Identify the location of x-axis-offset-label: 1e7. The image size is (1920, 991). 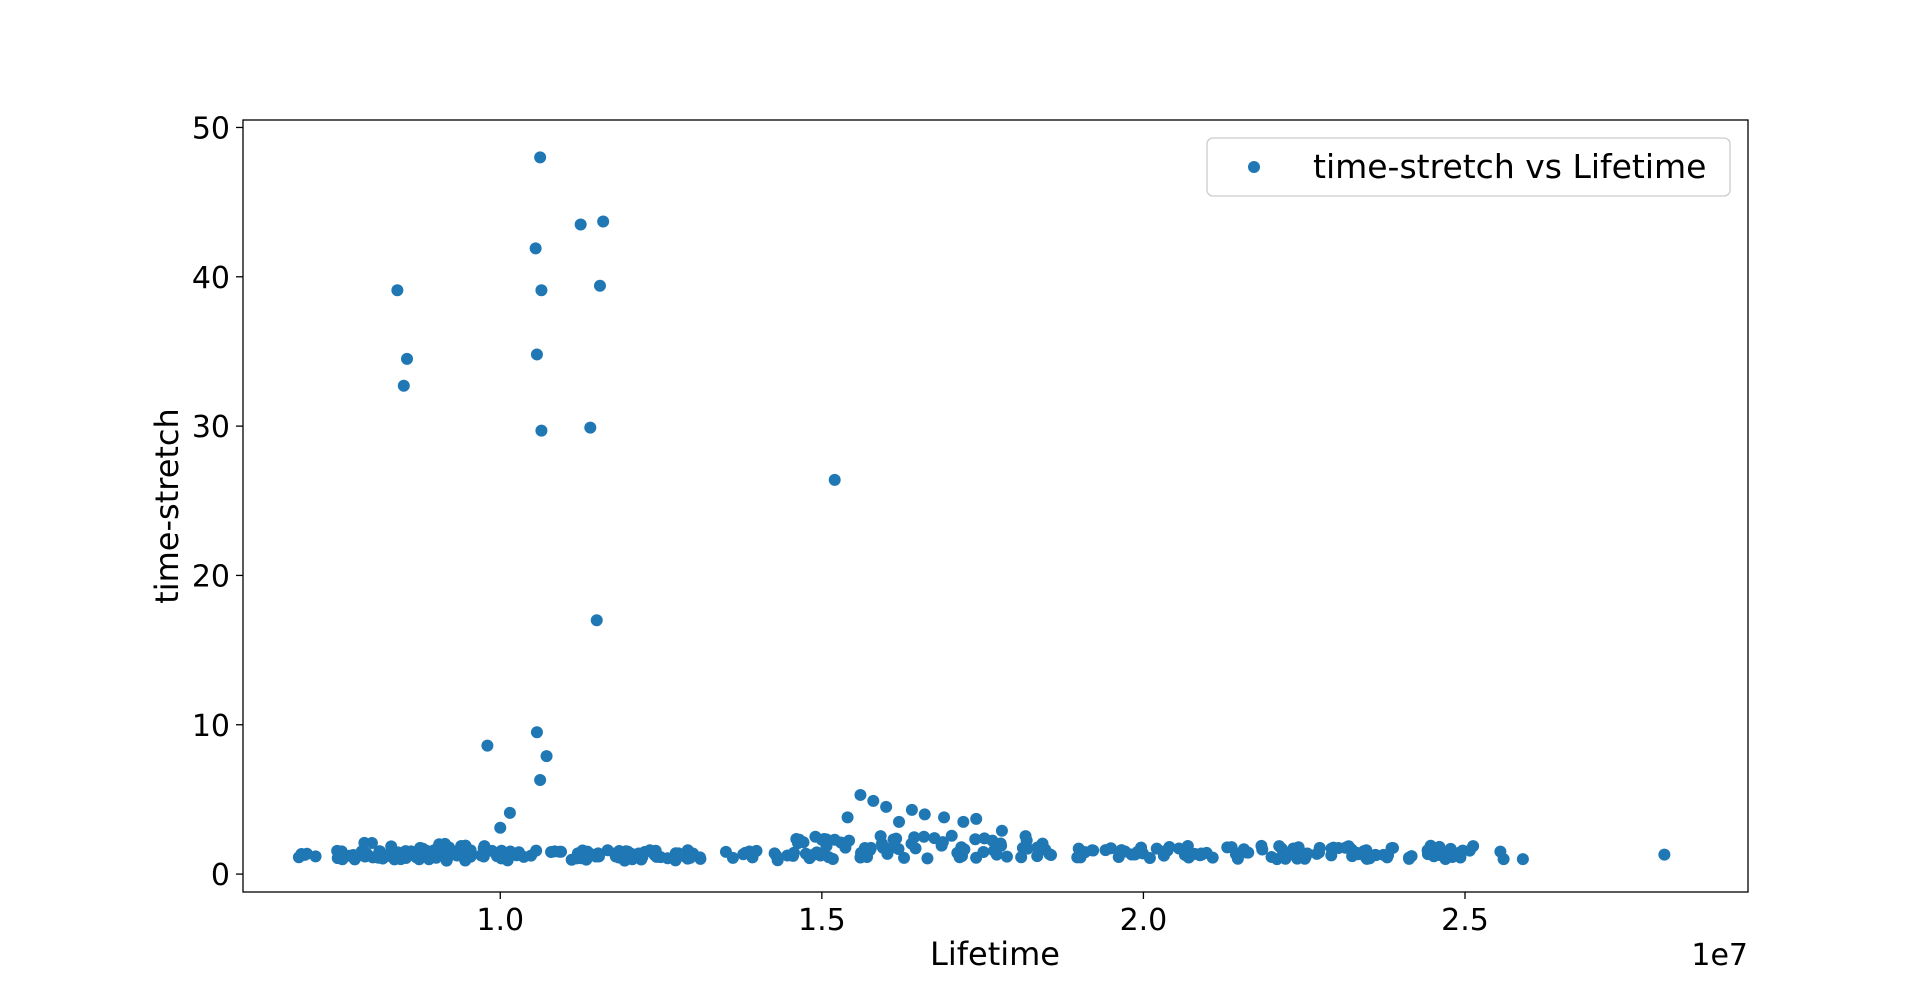
(1719, 955).